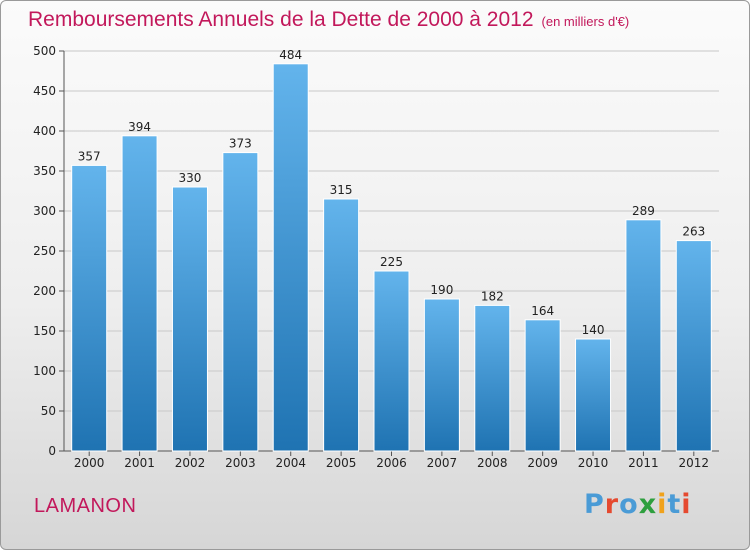 This screenshot has height=550, width=750. What do you see at coordinates (290, 55) in the screenshot?
I see `data-label-2004: 484` at bounding box center [290, 55].